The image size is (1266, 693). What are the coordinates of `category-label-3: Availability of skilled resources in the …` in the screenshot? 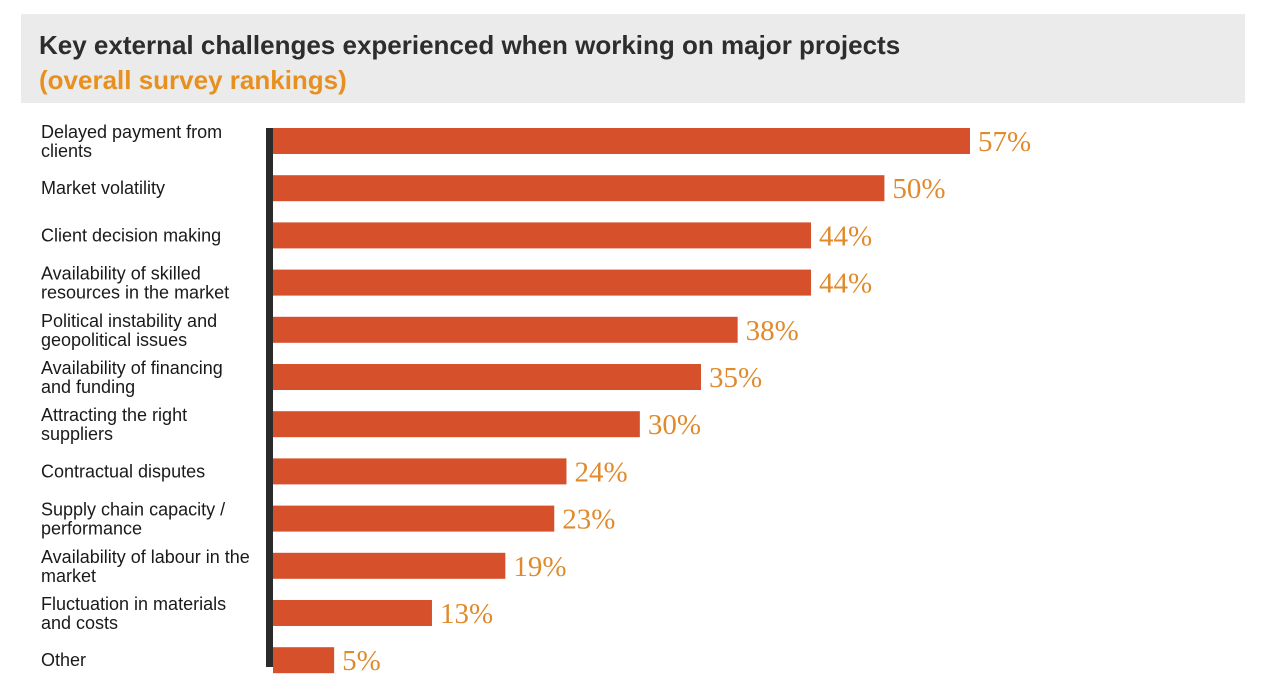 It's located at (135, 283).